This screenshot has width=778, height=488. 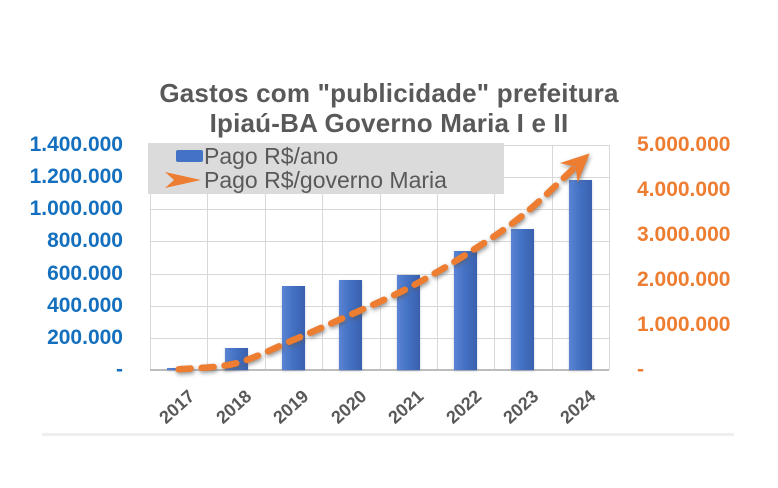 I want to click on legend-box: Pago R$/ano Pago R$/governo Maria, so click(x=326, y=168).